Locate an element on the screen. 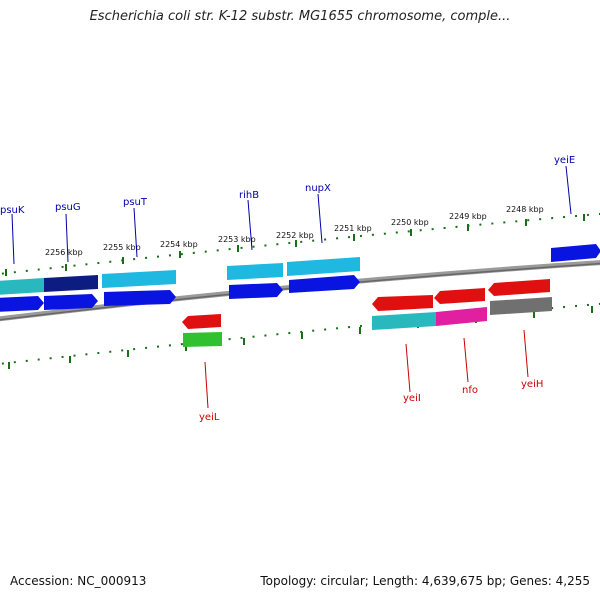  gene-label-yeiE: yeiE is located at coordinates (564, 160).